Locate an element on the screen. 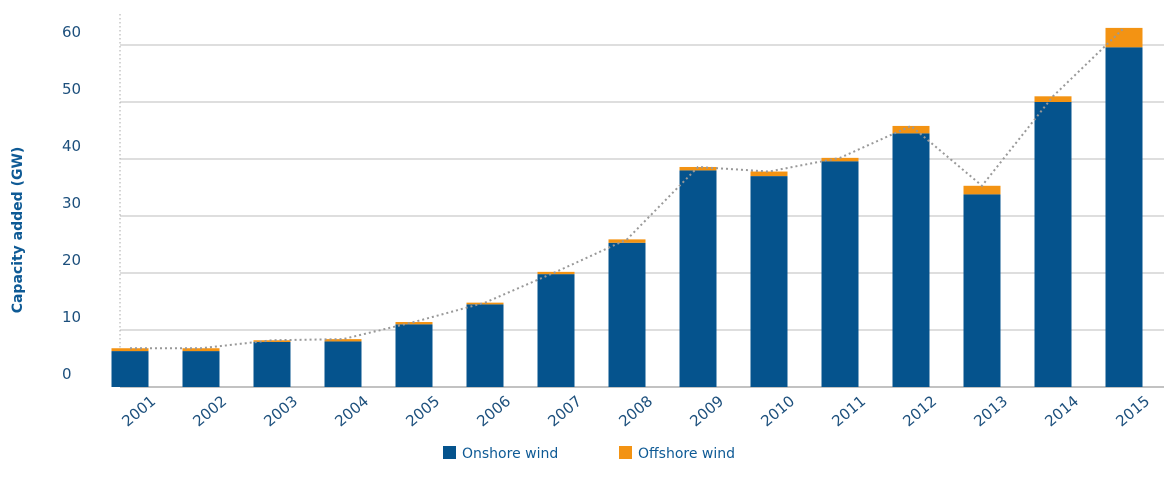  legend-swatch-onshore is located at coordinates (449, 452).